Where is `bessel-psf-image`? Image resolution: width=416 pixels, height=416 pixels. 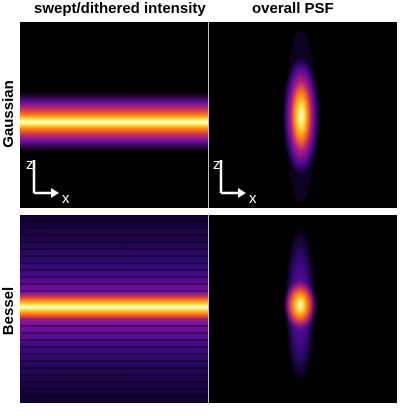 bessel-psf-image is located at coordinates (300, 305).